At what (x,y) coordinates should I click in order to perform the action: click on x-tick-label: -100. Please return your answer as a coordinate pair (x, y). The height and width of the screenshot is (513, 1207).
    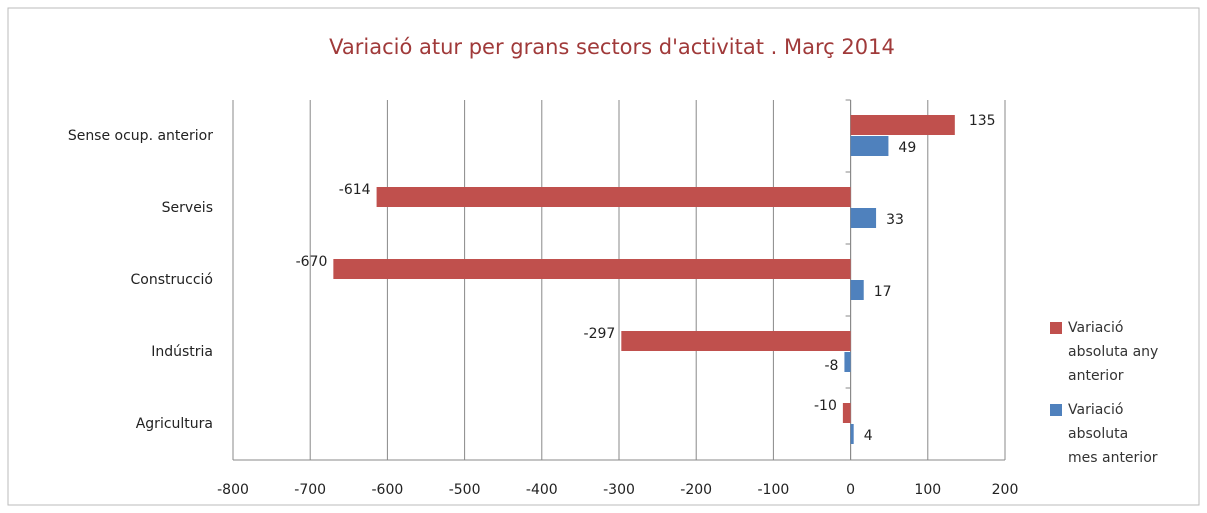
    Looking at the image, I should click on (774, 490).